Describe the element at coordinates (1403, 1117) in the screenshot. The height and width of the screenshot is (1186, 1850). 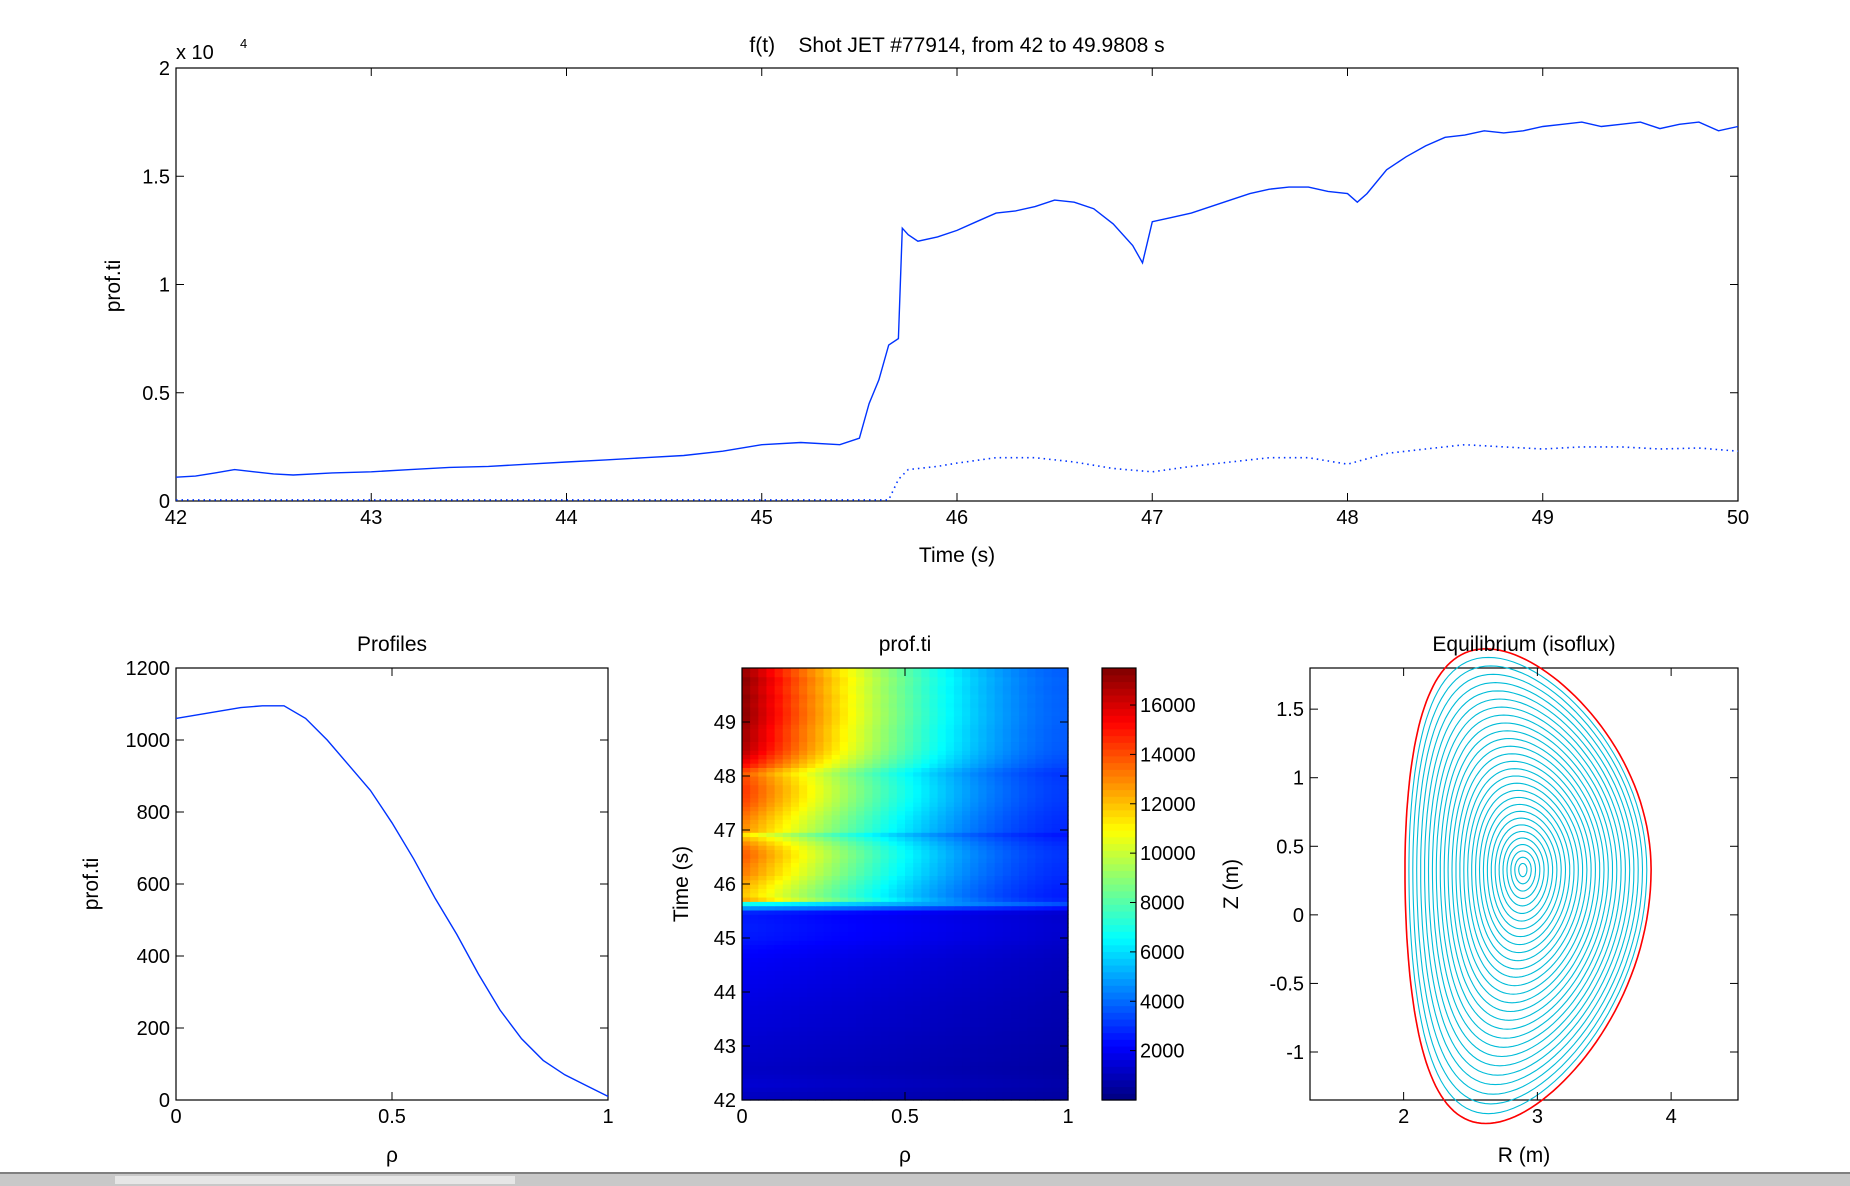
I see `equilibrium-xtick-label: 2` at that location.